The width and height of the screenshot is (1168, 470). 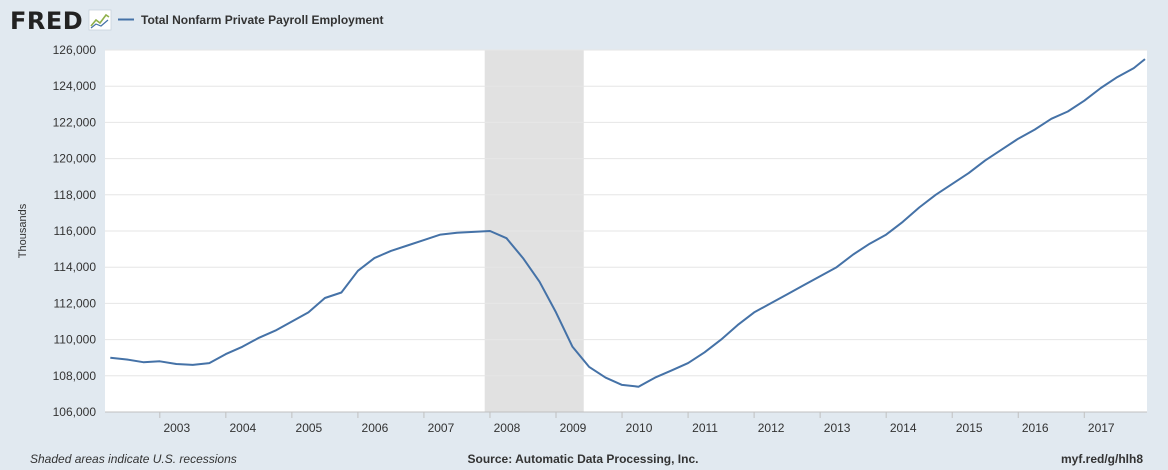 What do you see at coordinates (75, 267) in the screenshot?
I see `y-tick-label: 114,000` at bounding box center [75, 267].